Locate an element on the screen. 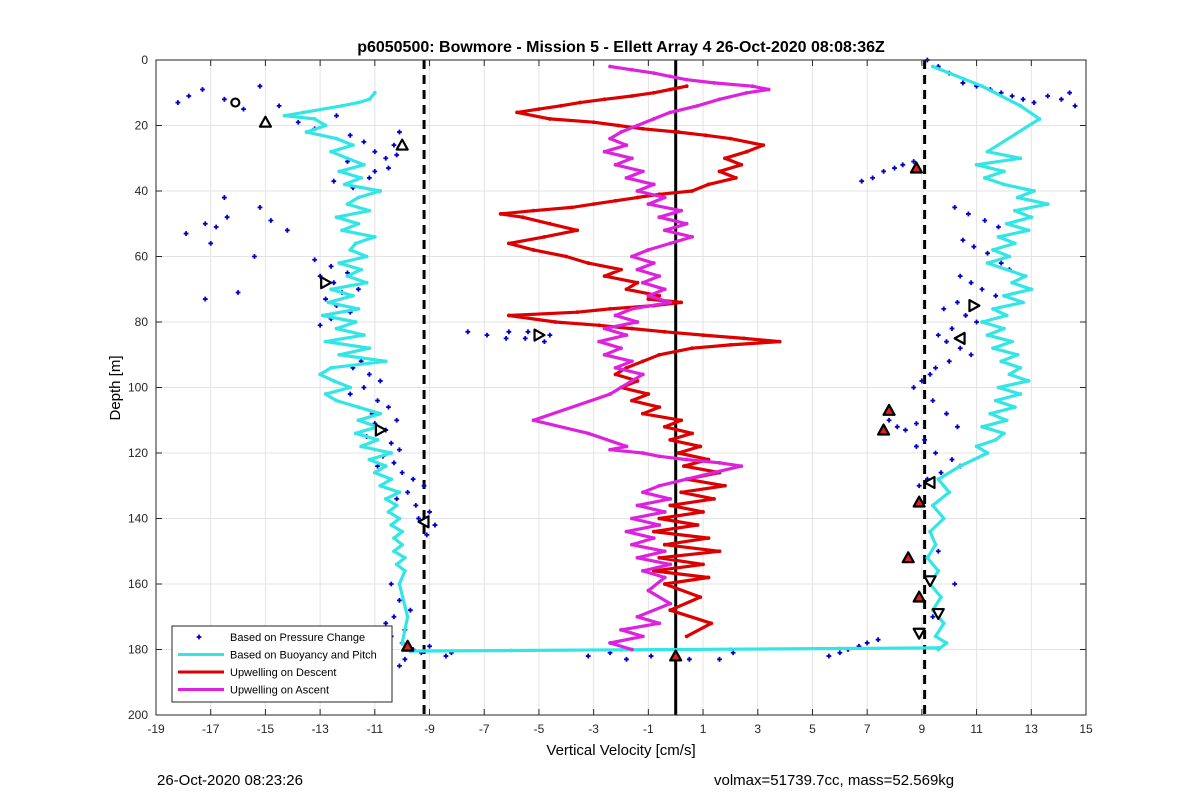 The height and width of the screenshot is (804, 1200). y-tick-label: 100 is located at coordinates (138, 388).